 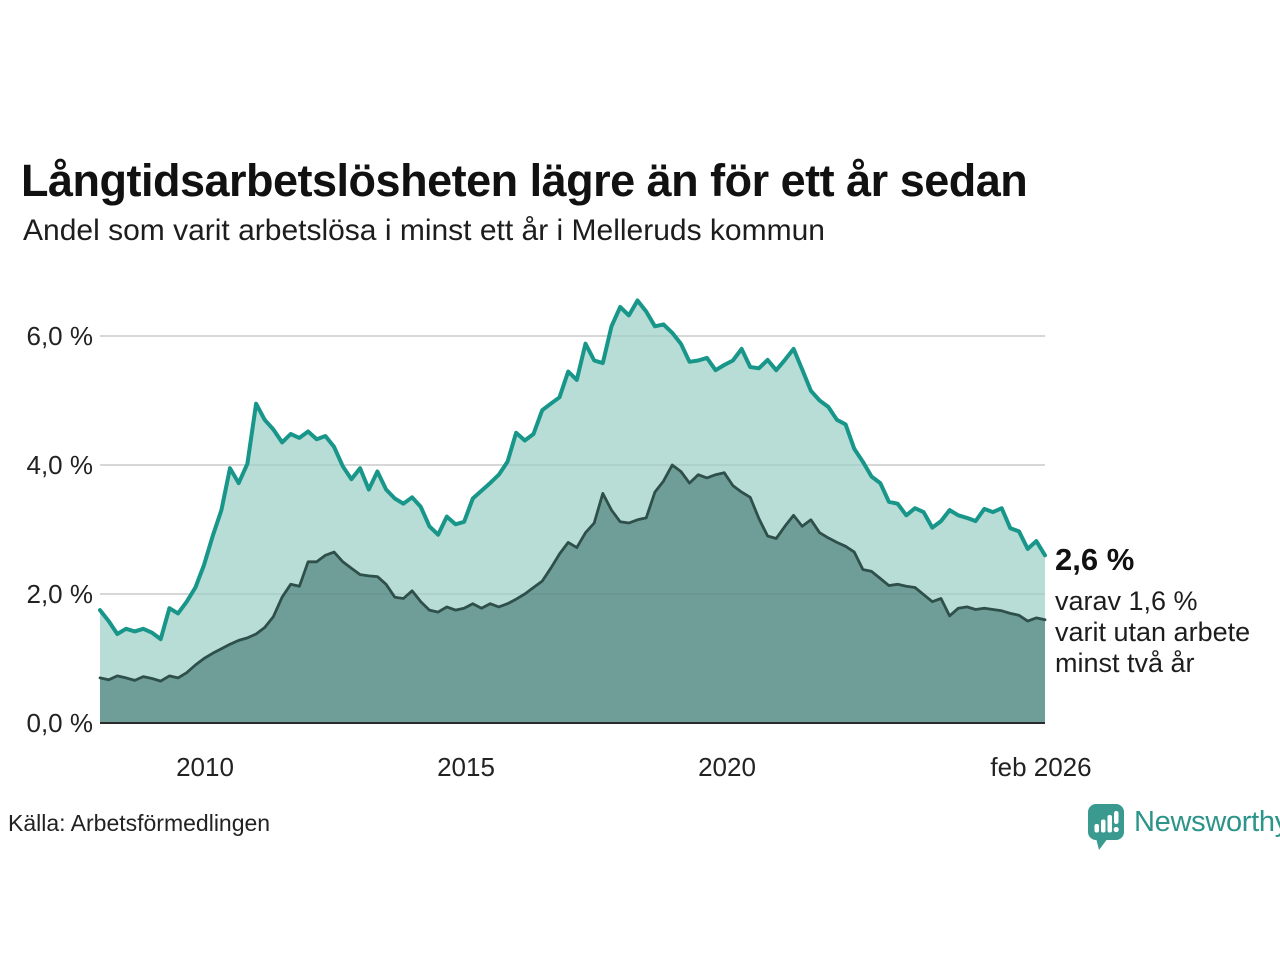 I want to click on y-tick-label: 4,0 %, so click(x=60, y=465).